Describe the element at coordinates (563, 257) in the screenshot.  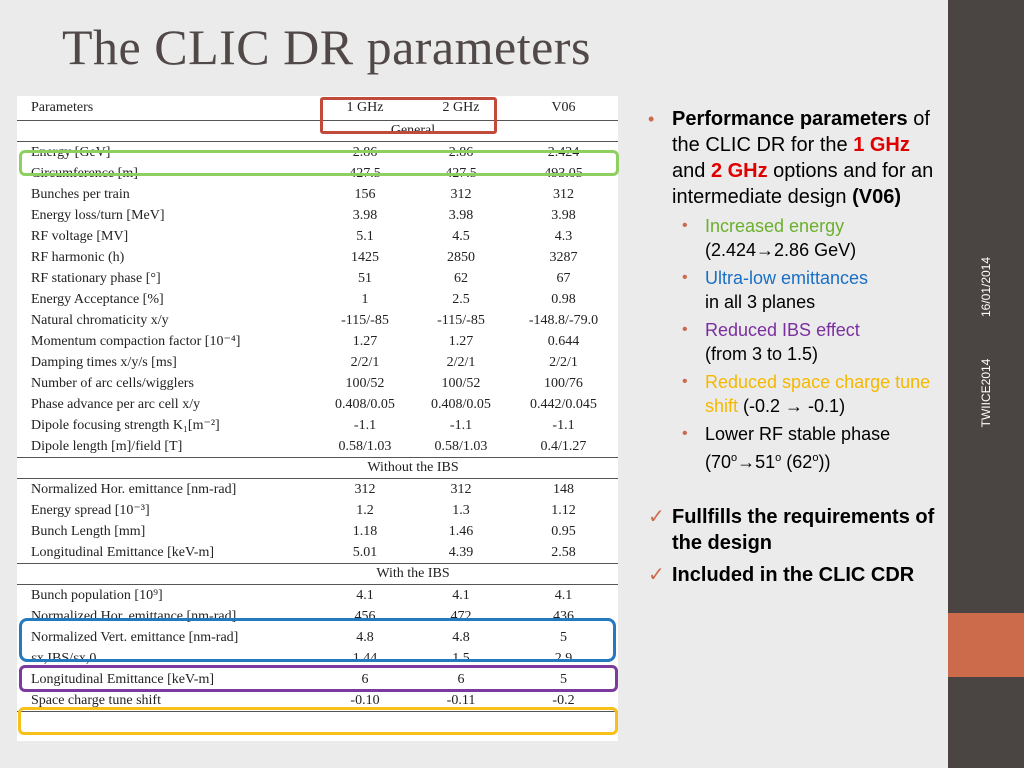
I see `parameter-value-cell: 3287` at that location.